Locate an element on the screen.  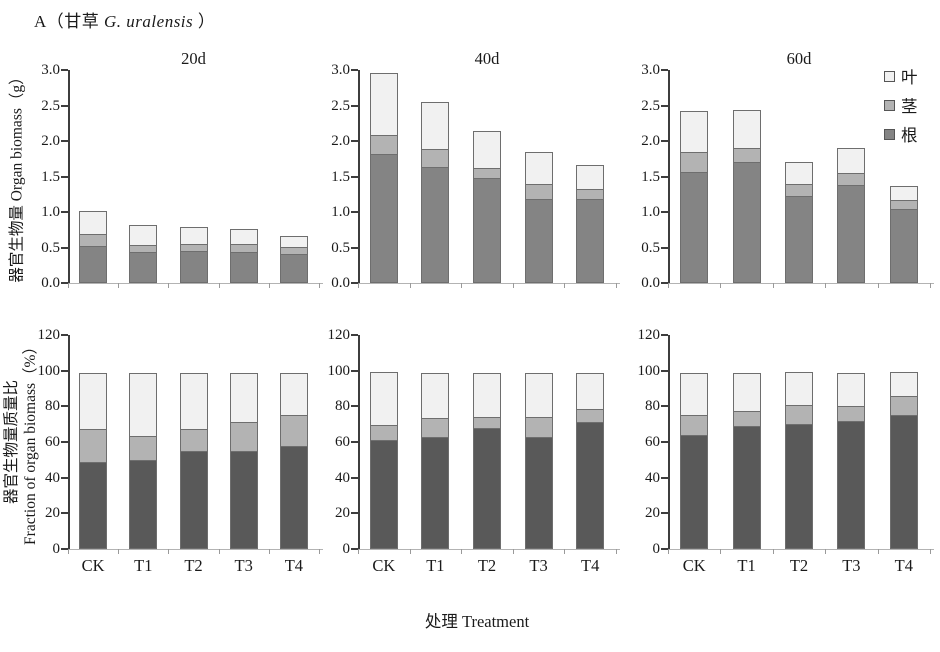
x-tick-label-ck: CK is located at coordinates (384, 565).